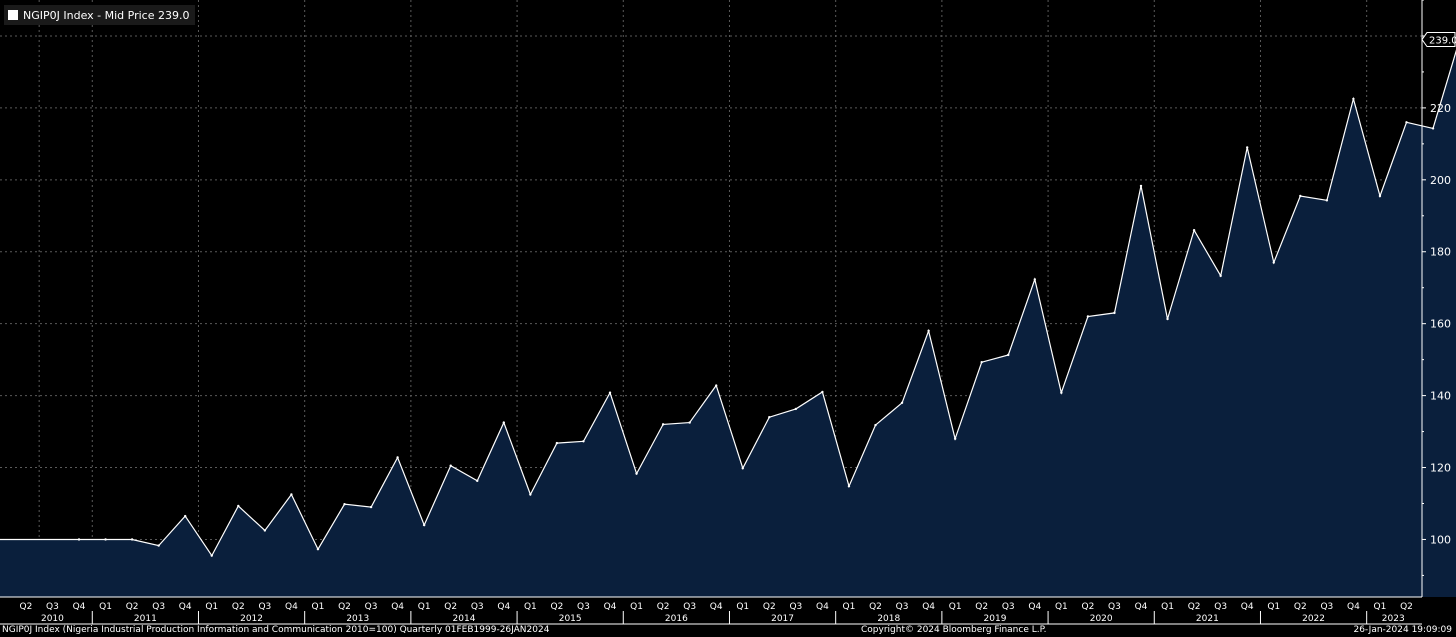 The height and width of the screenshot is (637, 1456). I want to click on x-year-label: 2019, so click(995, 619).